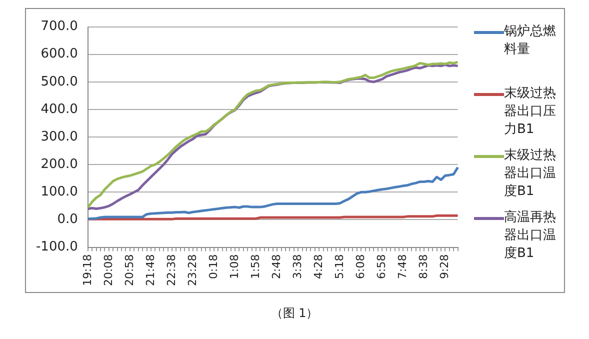 This screenshot has width=589, height=339. I want to click on legend-label: 末级过热器出口温度B1, so click(530, 174).